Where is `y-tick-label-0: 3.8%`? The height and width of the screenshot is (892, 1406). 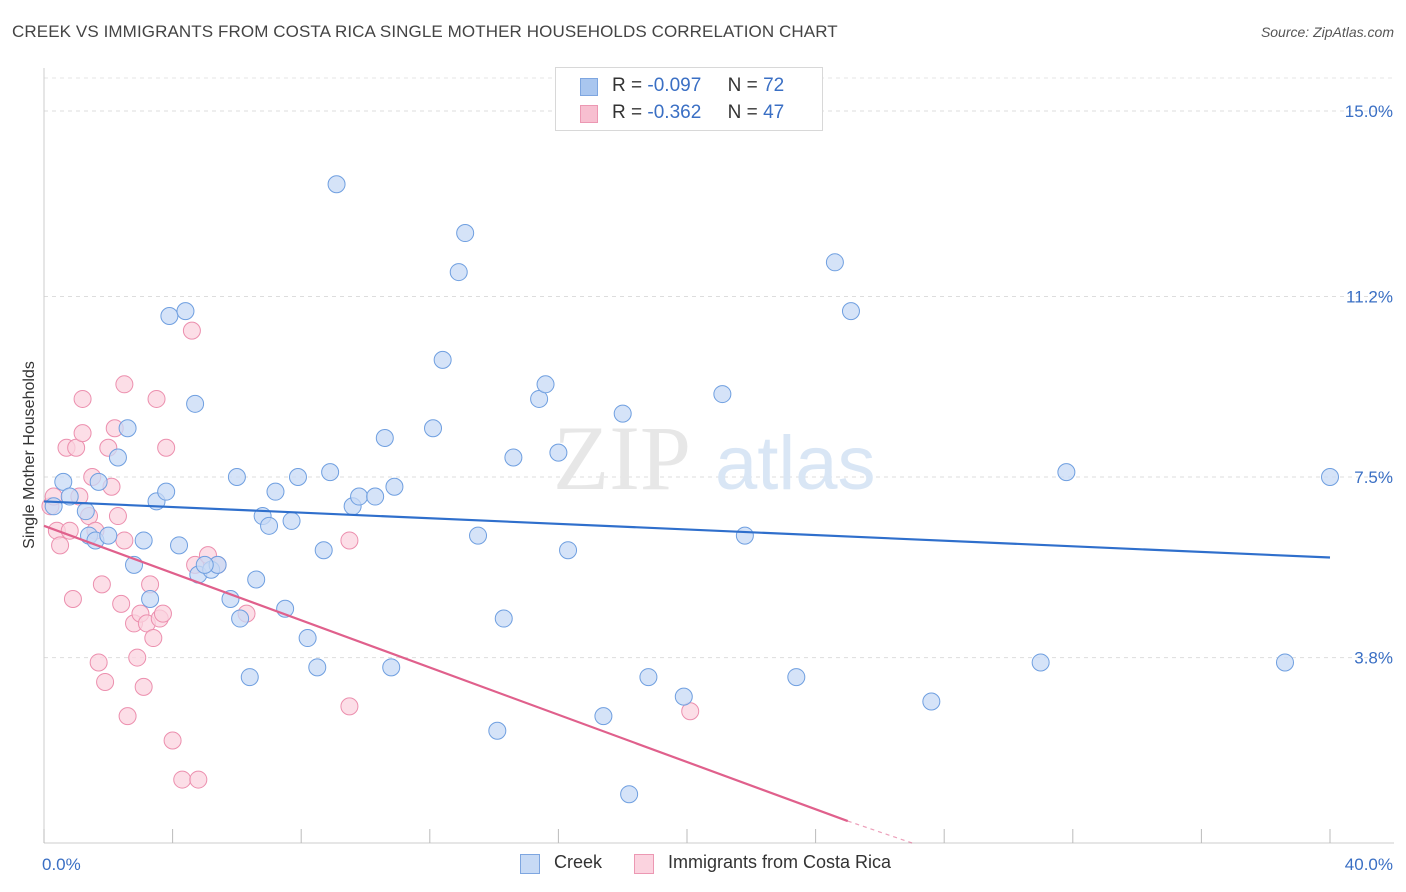 y-tick-label-0: 3.8% is located at coordinates (1373, 658).